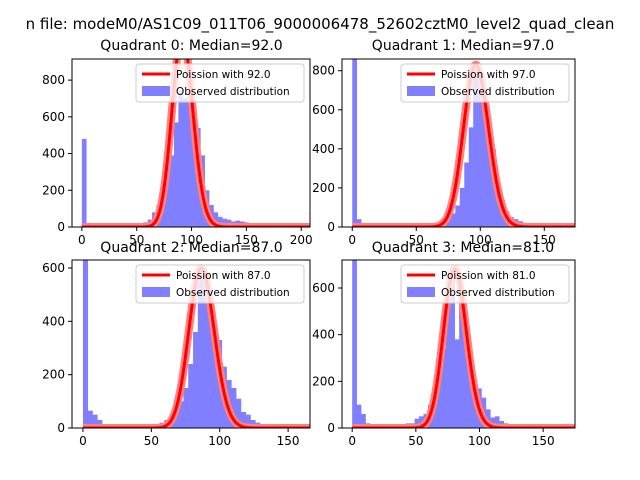 The height and width of the screenshot is (480, 640). What do you see at coordinates (191, 248) in the screenshot?
I see `plot-title: Quadrant 2: Median=87.0` at bounding box center [191, 248].